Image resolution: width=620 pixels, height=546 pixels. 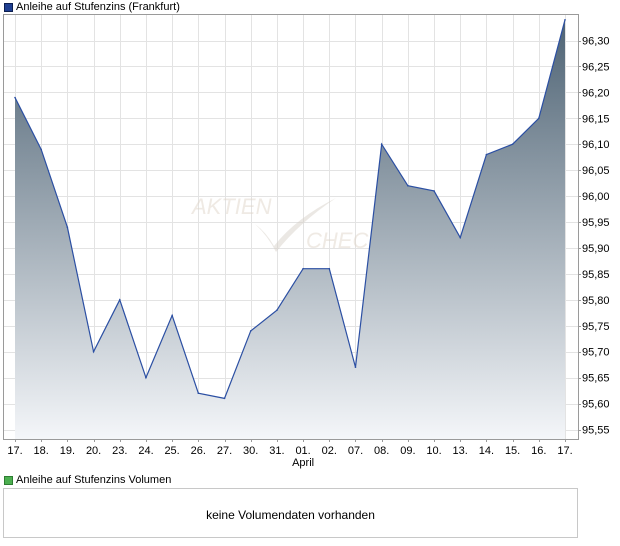 What do you see at coordinates (355, 451) in the screenshot?
I see `x-tick-label: 07.` at bounding box center [355, 451].